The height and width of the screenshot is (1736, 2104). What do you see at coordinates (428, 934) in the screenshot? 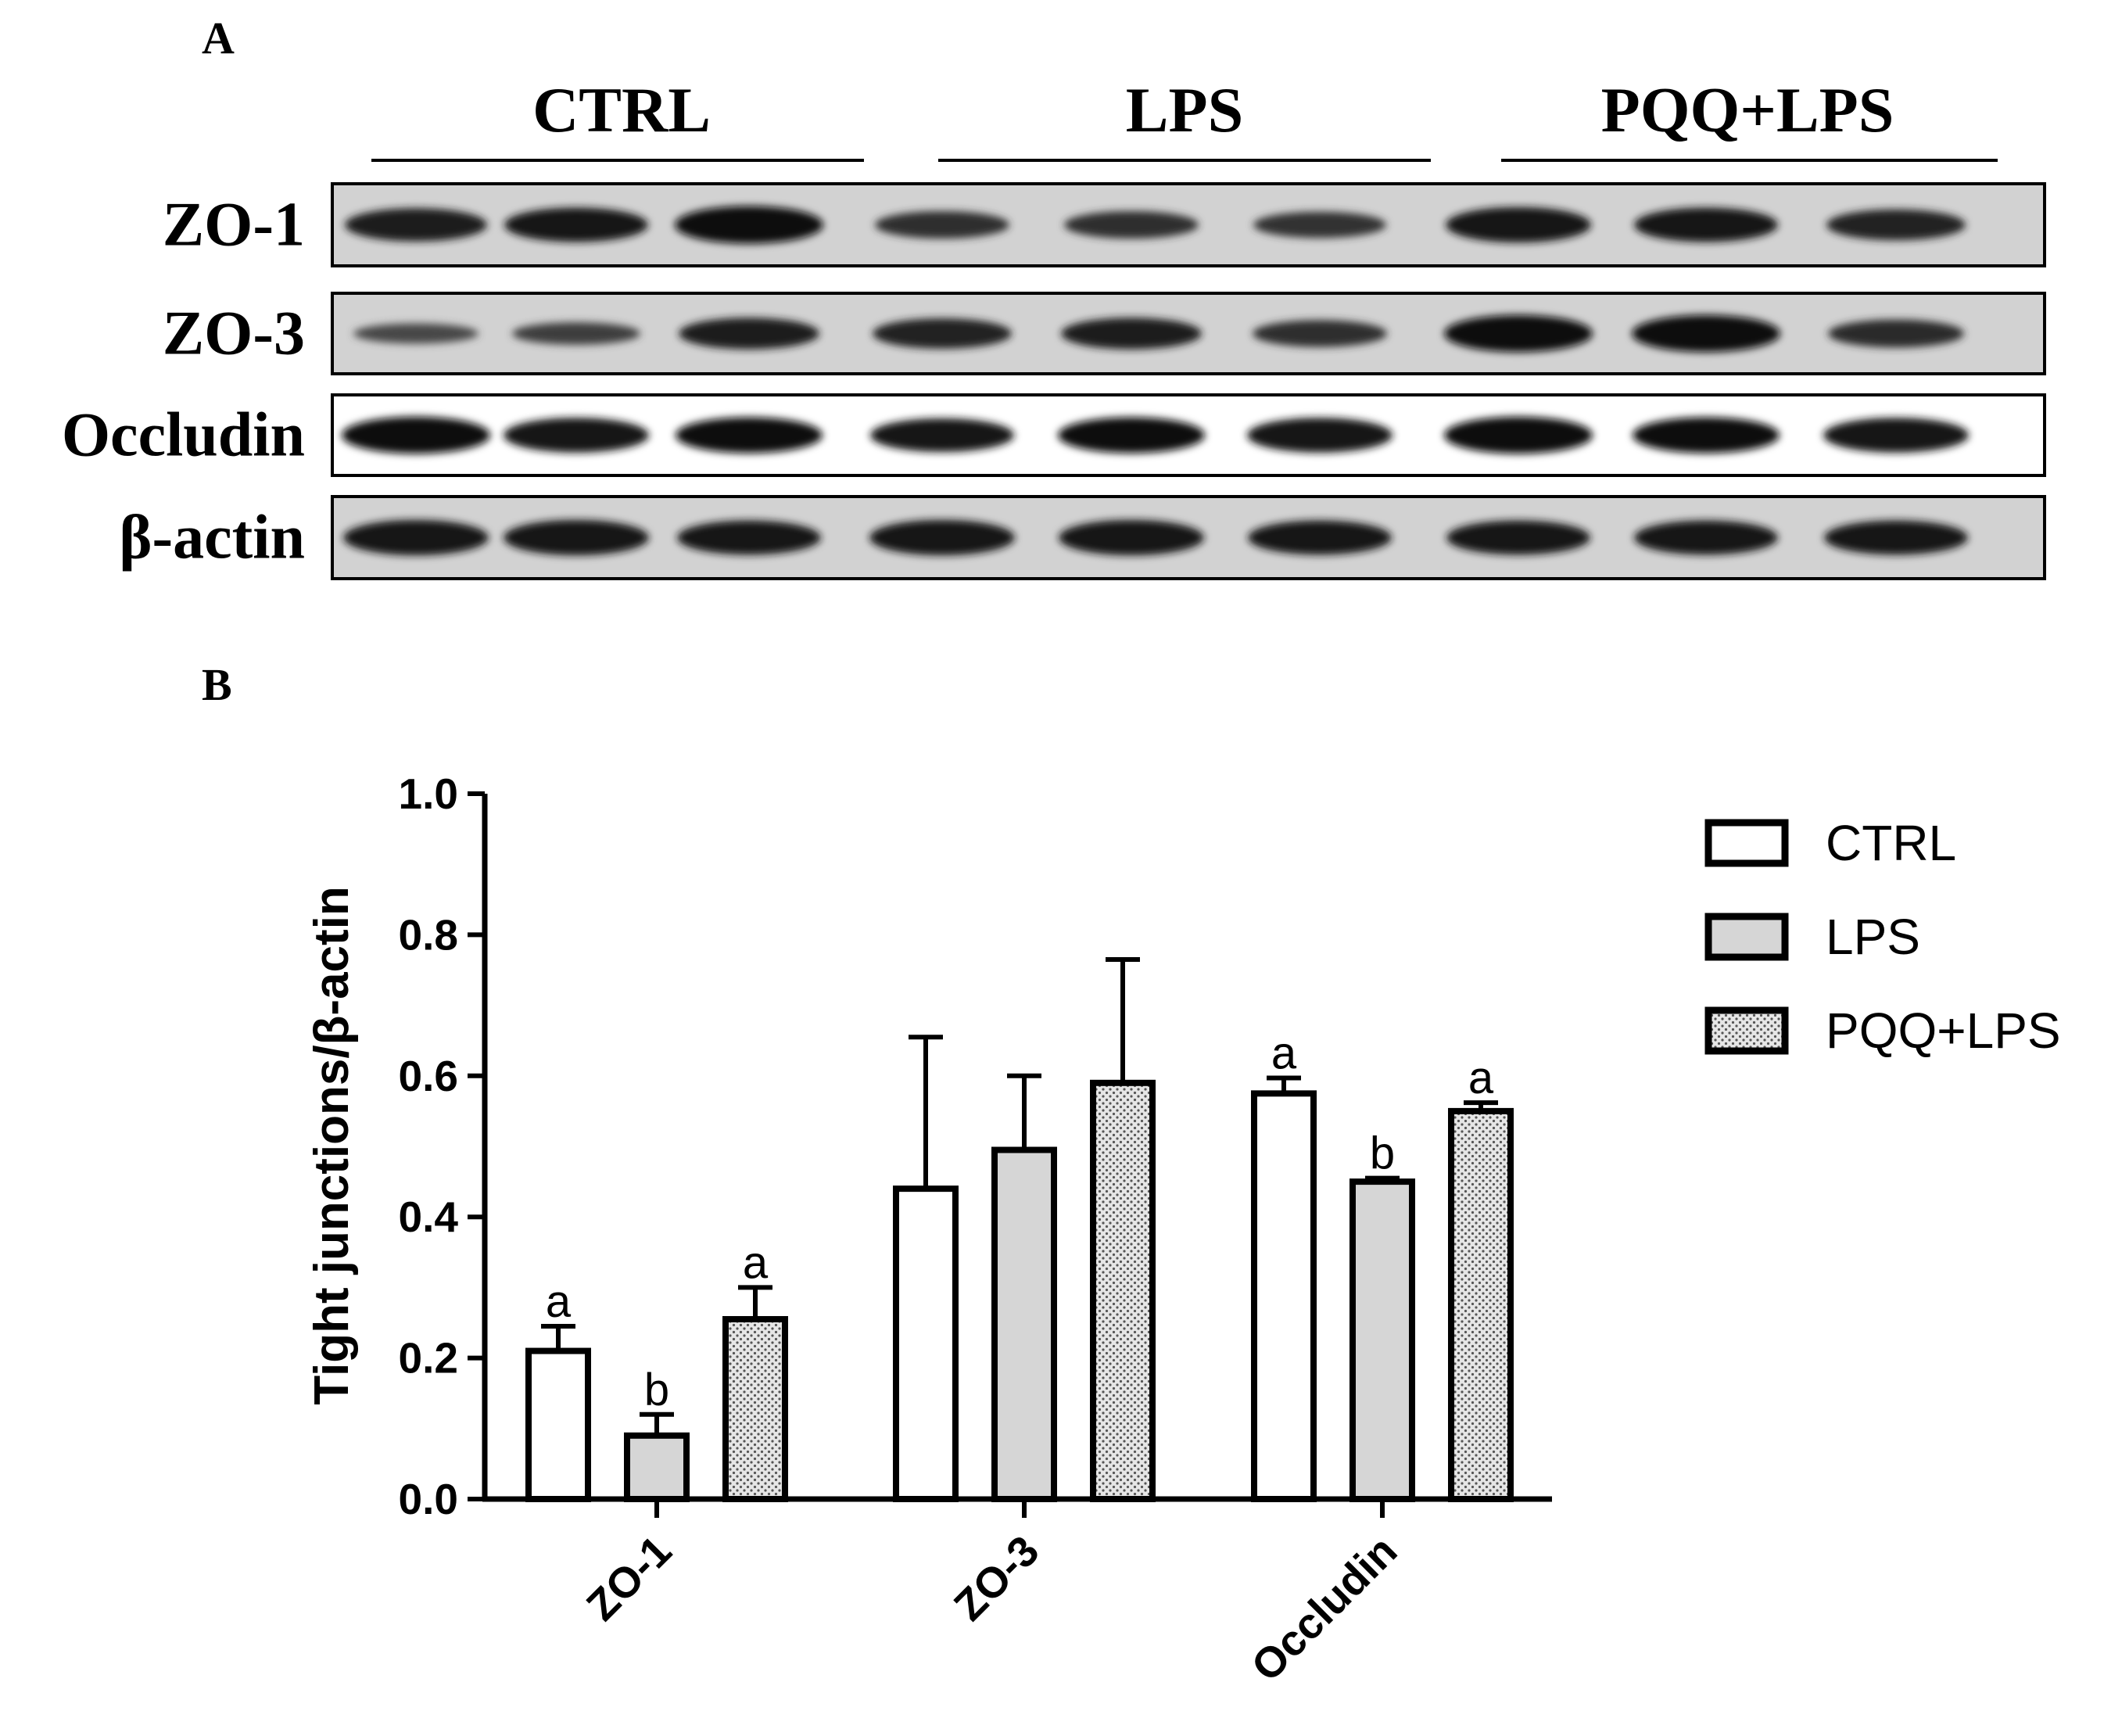
I see `y-tick-label: 0.8` at bounding box center [428, 934].